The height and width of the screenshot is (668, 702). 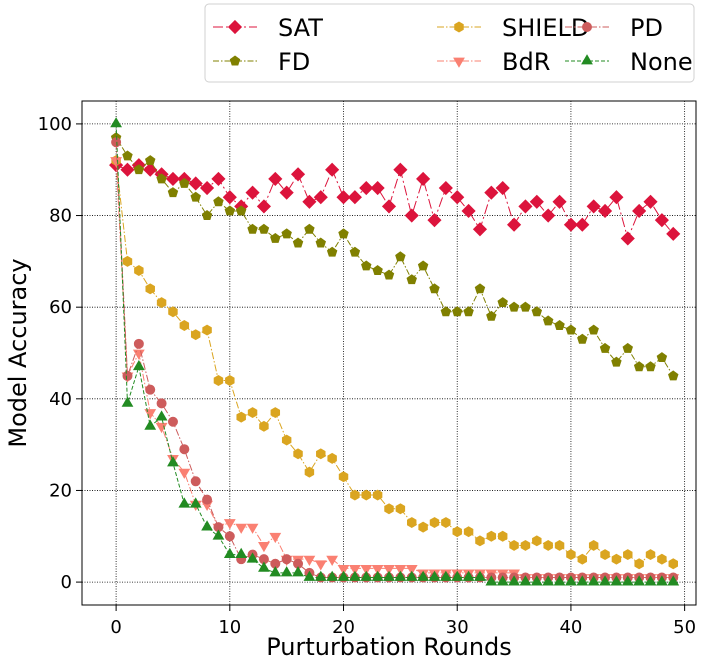 What do you see at coordinates (294, 62) in the screenshot?
I see `legend-label: FD` at bounding box center [294, 62].